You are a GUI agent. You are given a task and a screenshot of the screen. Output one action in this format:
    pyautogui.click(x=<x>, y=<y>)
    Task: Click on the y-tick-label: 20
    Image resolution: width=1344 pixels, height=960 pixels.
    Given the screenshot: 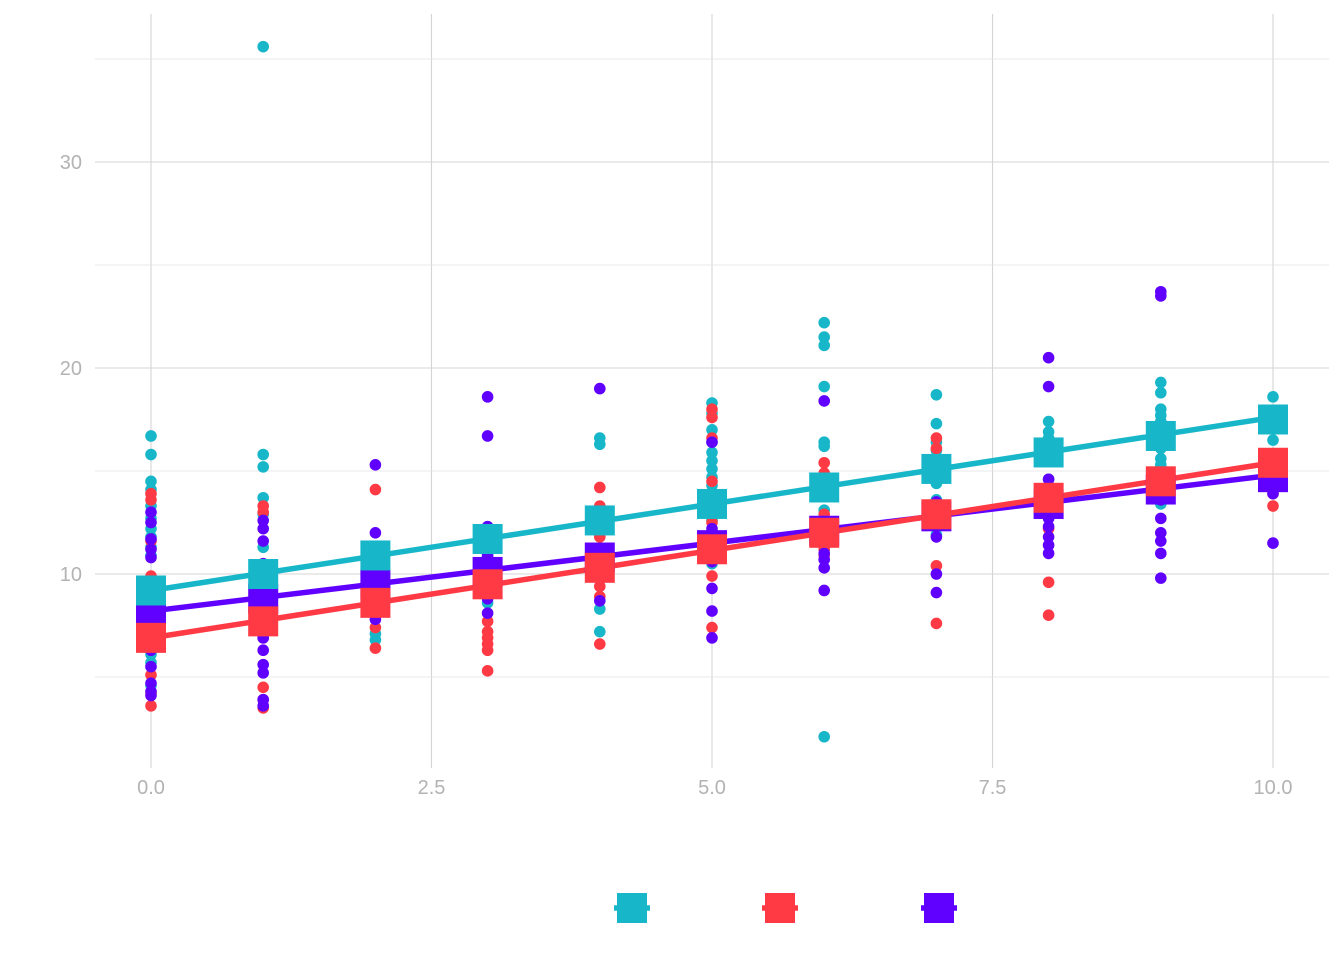 What is the action you would take?
    pyautogui.click(x=71, y=369)
    